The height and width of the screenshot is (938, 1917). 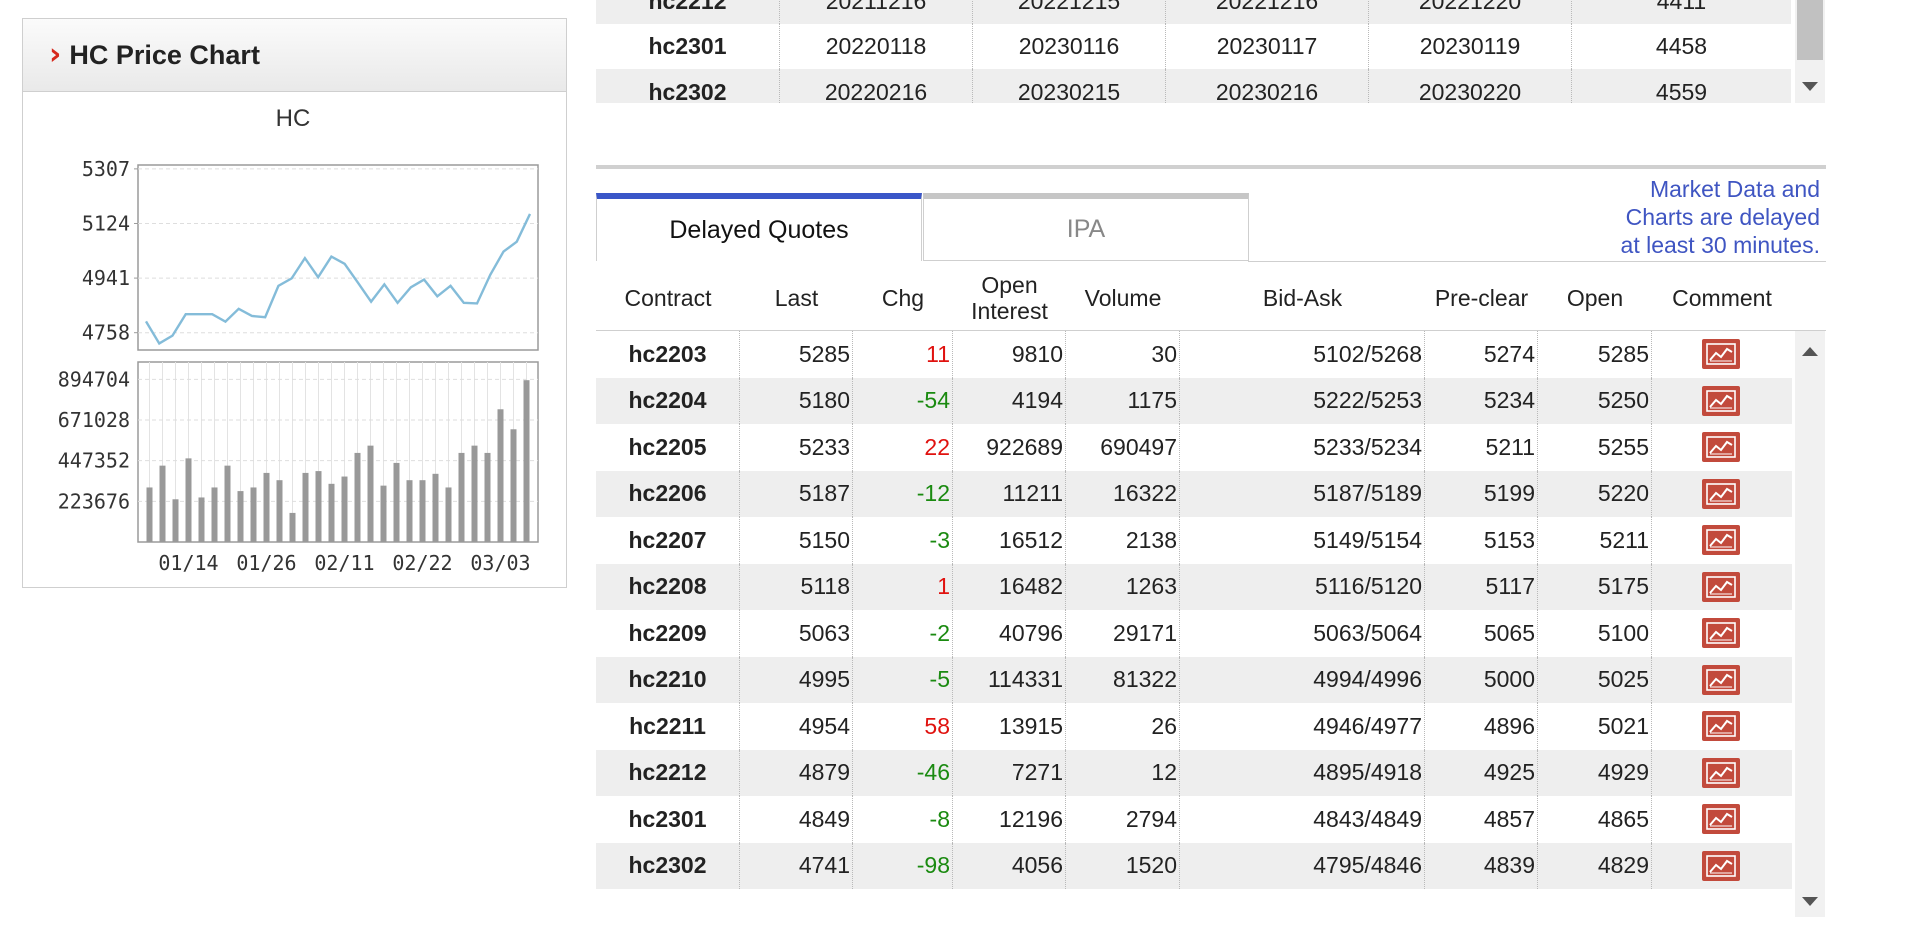 What do you see at coordinates (1267, 46) in the screenshot?
I see `date-cell: 20230117` at bounding box center [1267, 46].